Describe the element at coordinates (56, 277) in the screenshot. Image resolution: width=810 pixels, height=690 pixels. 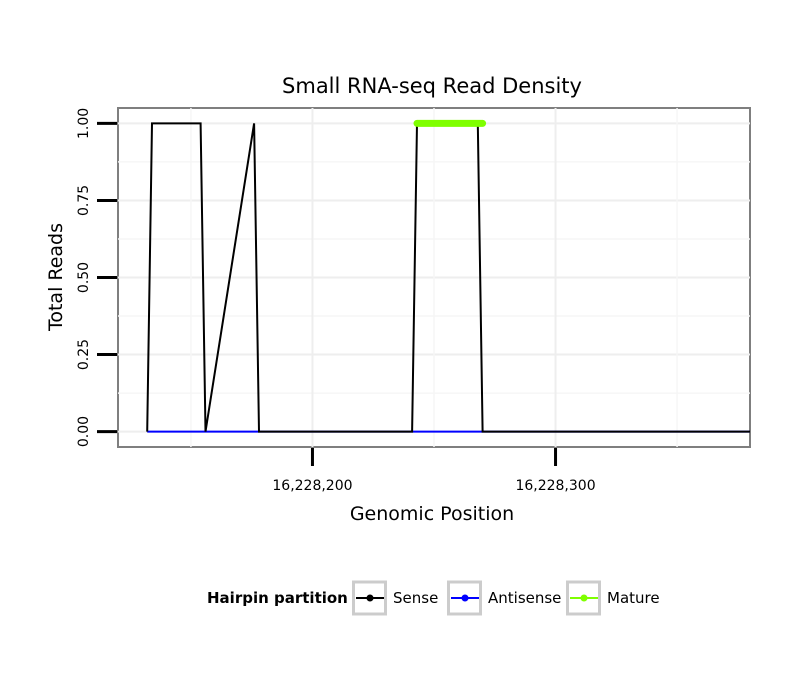
I see `y-axis-title: Total Reads` at that location.